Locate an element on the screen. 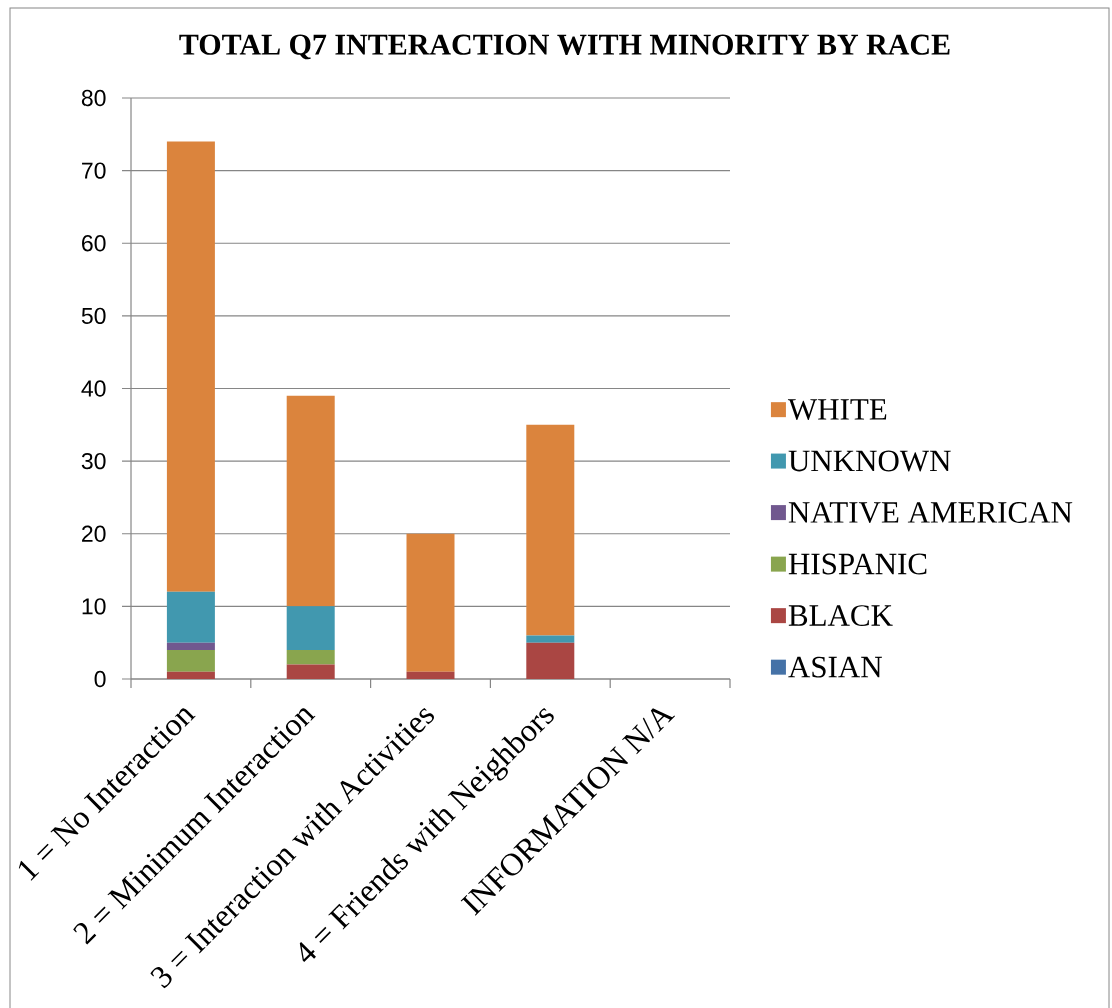 The height and width of the screenshot is (1008, 1112). y-tick-label: 80 is located at coordinates (93, 98).